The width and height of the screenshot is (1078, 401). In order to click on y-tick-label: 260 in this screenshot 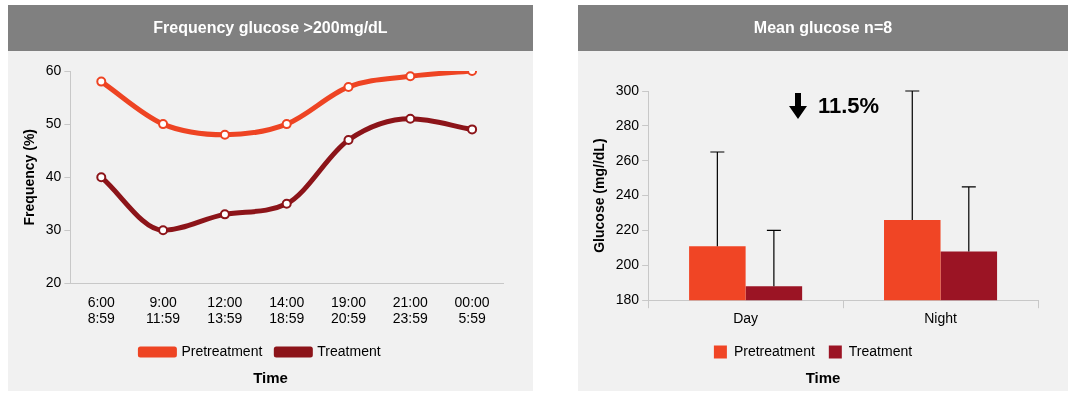, I will do `click(627, 159)`.